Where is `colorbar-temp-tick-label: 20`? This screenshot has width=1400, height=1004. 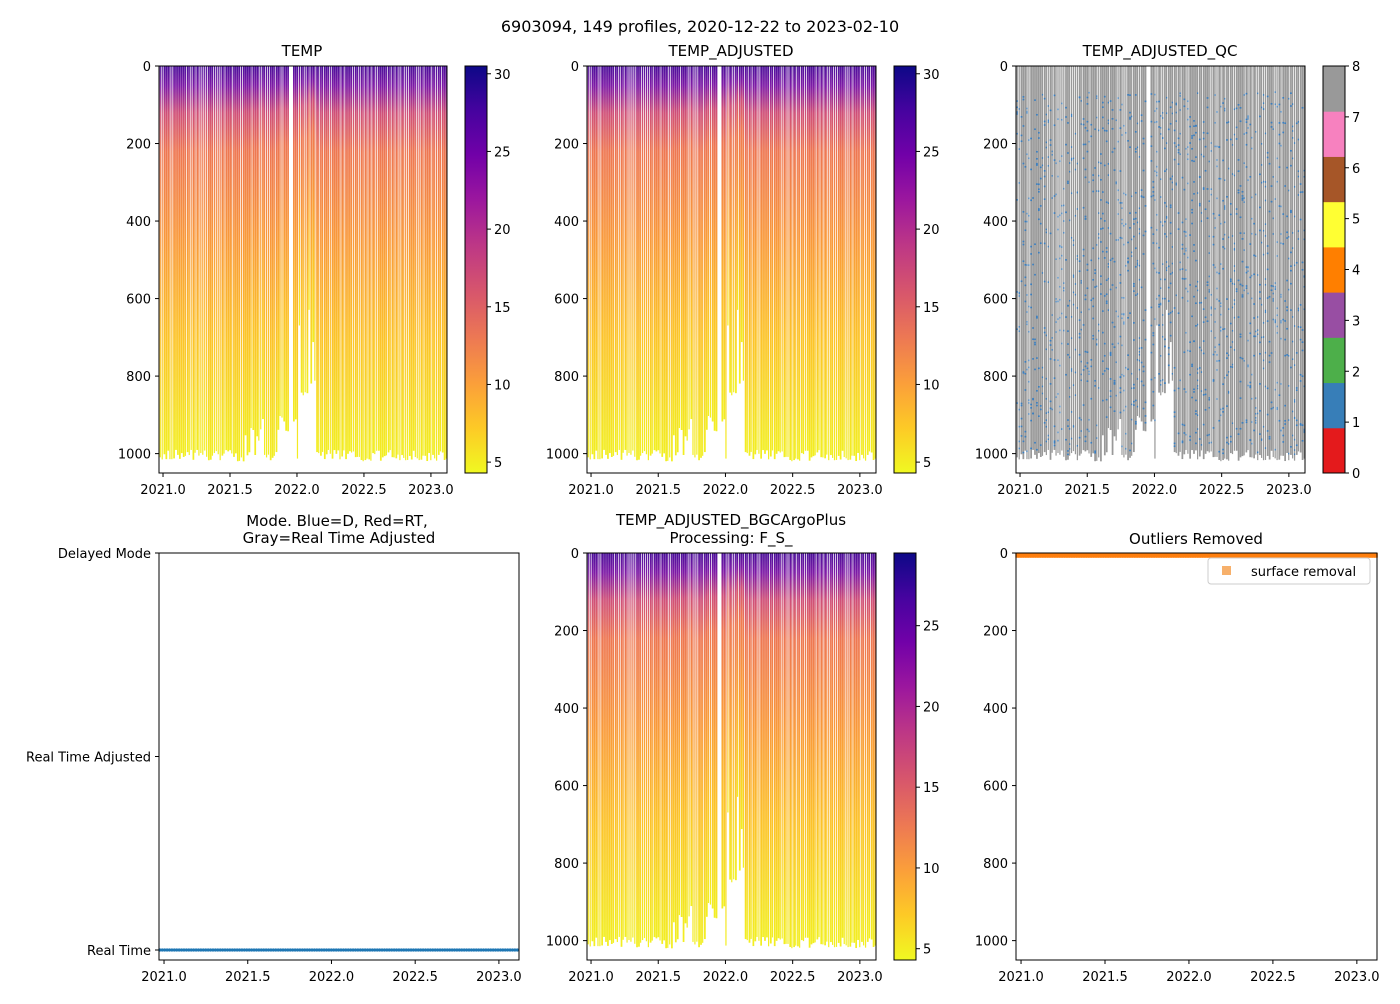
colorbar-temp-tick-label: 20 is located at coordinates (502, 230).